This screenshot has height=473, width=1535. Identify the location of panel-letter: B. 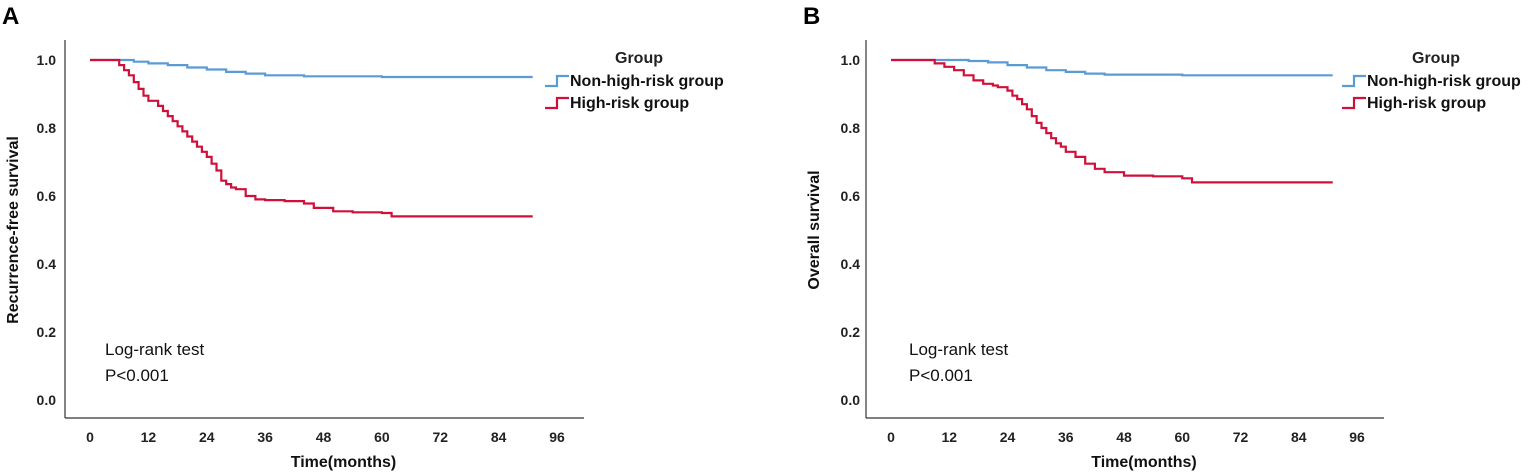
(811, 16).